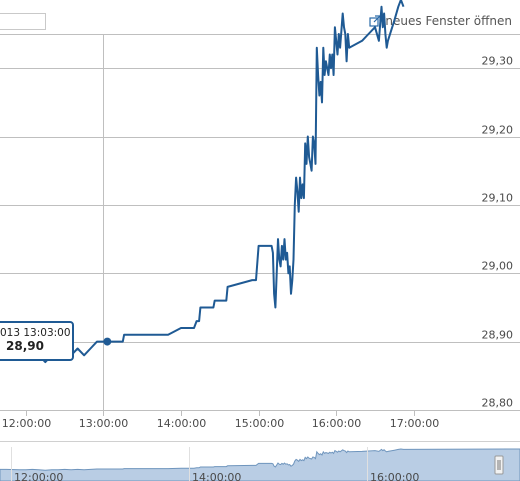  I want to click on y-tick-label: 28,90, so click(498, 335).